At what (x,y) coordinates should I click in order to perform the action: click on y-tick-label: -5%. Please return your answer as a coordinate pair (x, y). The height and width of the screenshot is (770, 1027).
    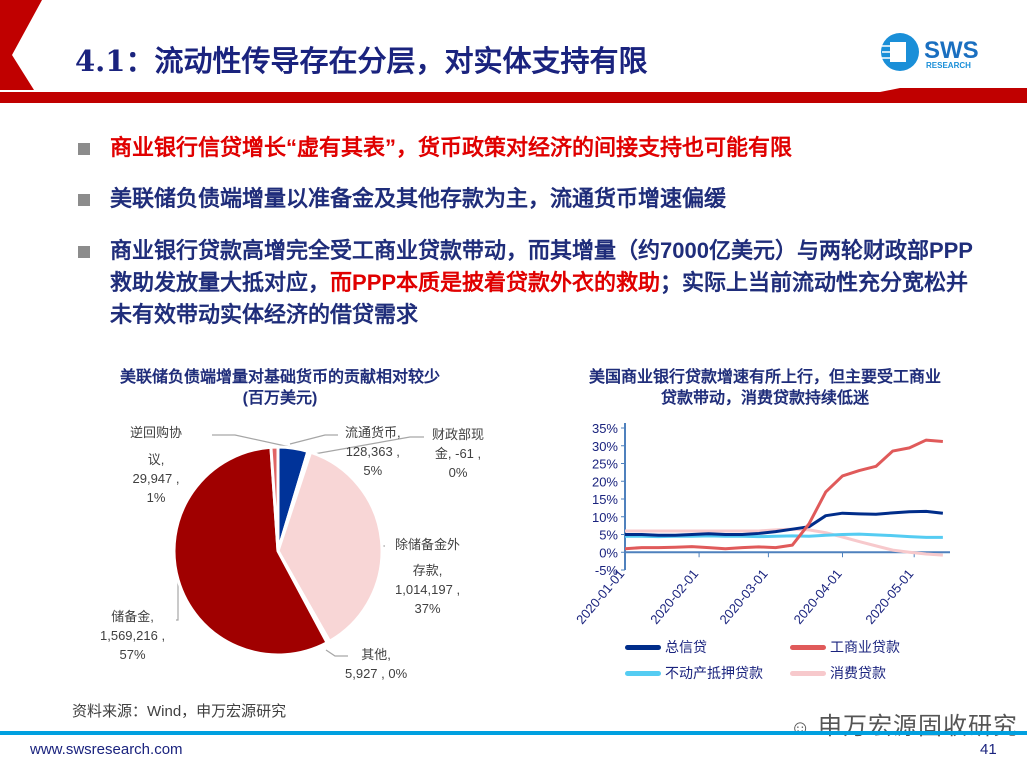
    Looking at the image, I should click on (607, 570).